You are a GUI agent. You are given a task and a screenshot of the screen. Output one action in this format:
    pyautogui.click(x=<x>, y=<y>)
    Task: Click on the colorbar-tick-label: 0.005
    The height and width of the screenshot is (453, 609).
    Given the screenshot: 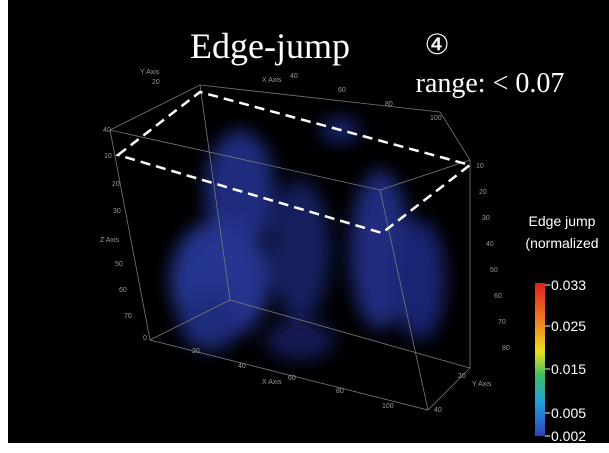 What is the action you would take?
    pyautogui.click(x=568, y=413)
    